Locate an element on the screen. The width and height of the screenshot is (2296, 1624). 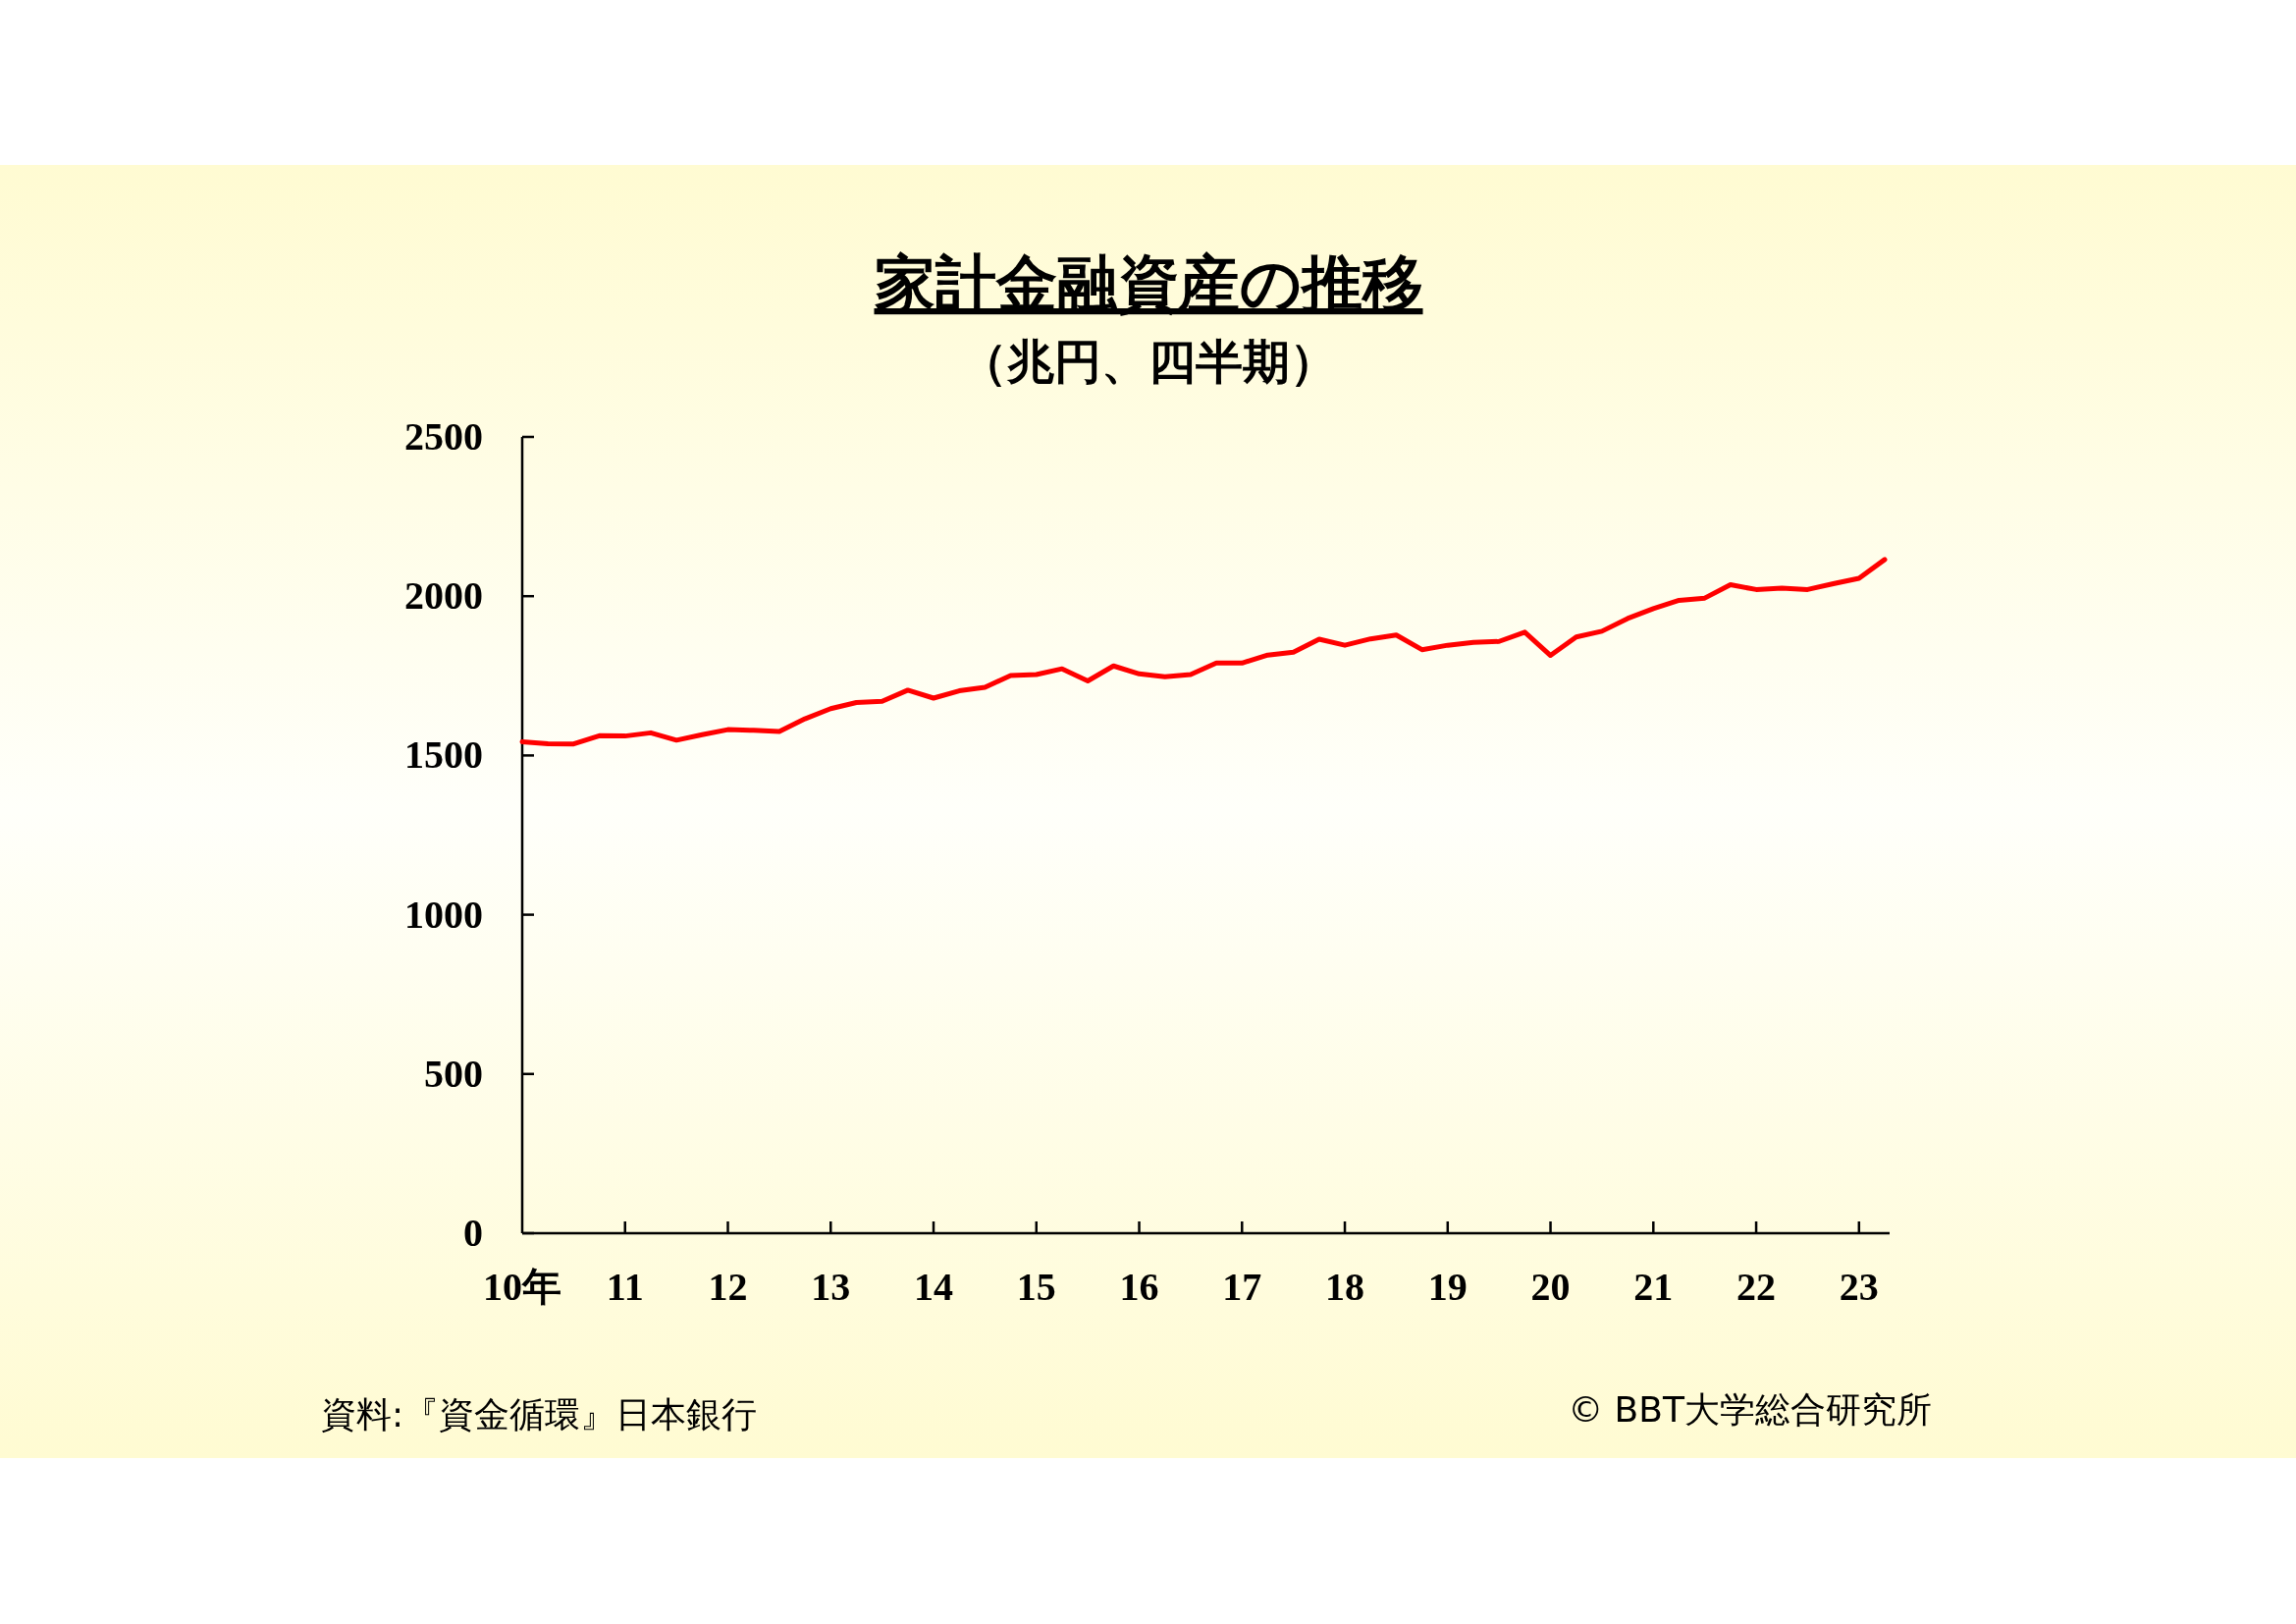
y-tick-label: 0 is located at coordinates (473, 1233).